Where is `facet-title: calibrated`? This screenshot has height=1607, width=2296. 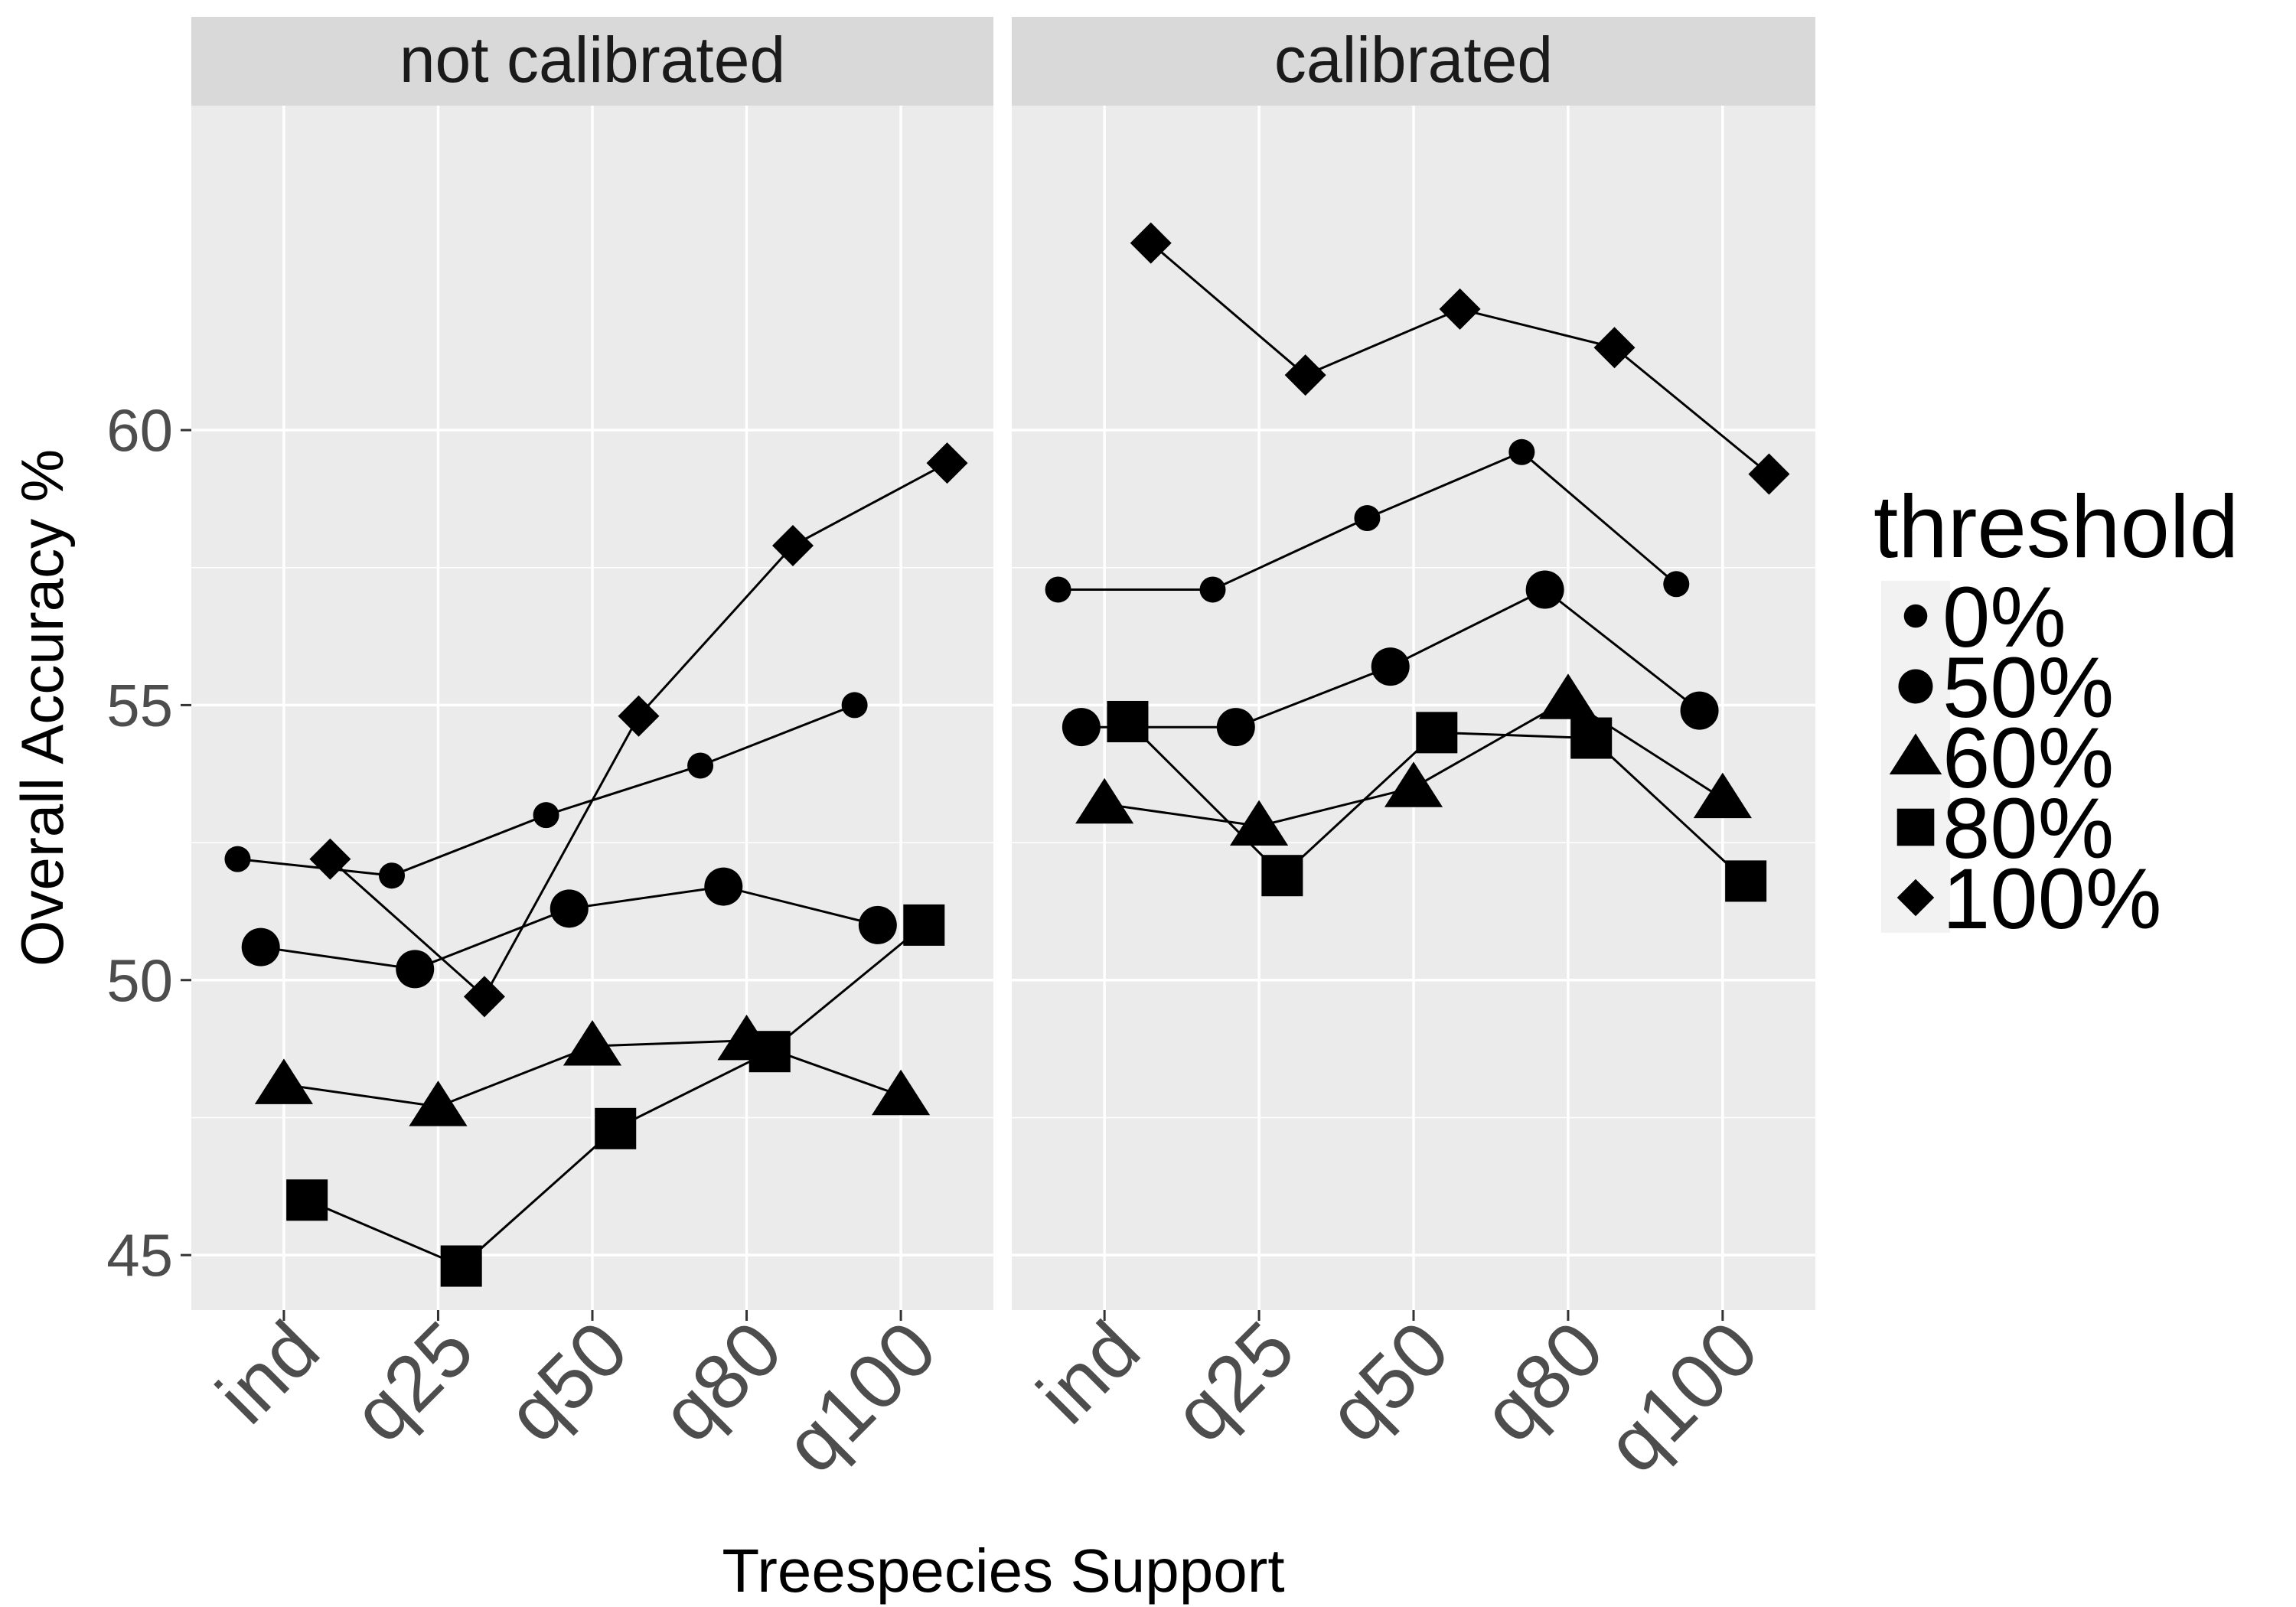 facet-title: calibrated is located at coordinates (1413, 60).